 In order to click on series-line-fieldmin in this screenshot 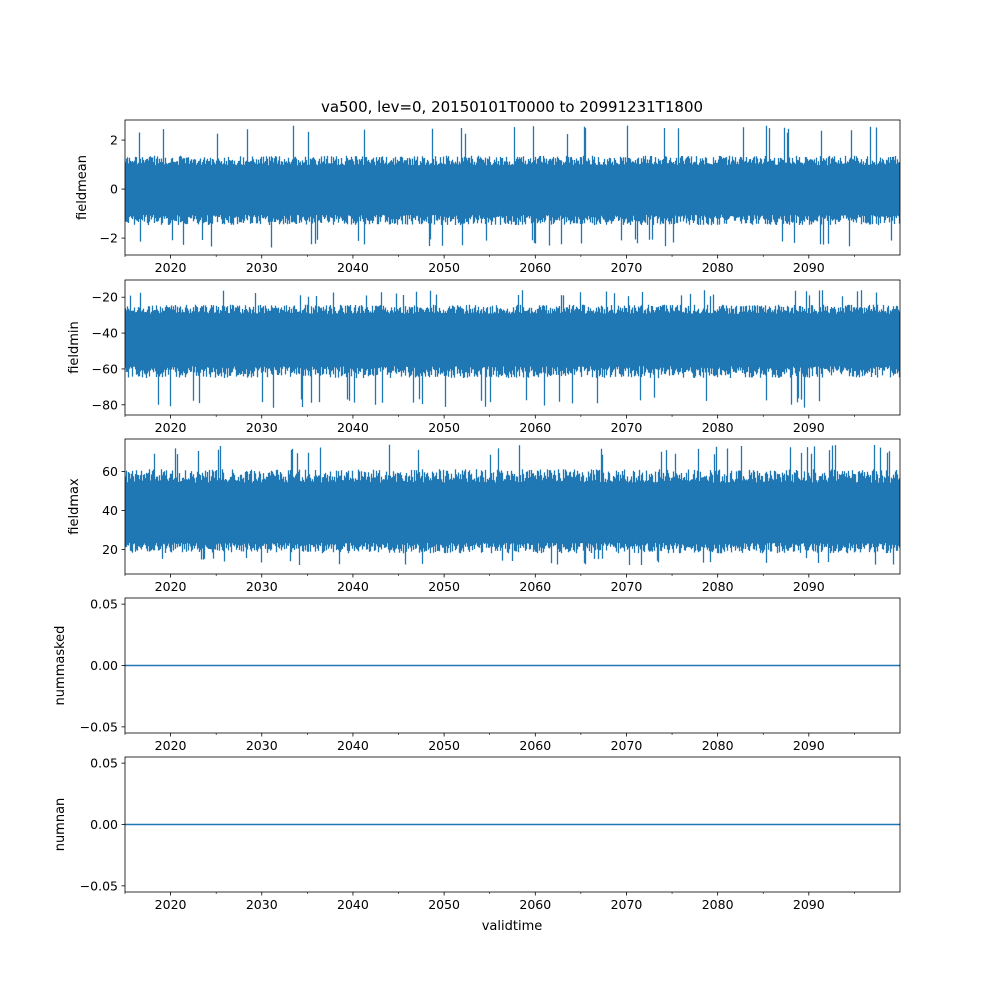, I will do `click(512, 349)`.